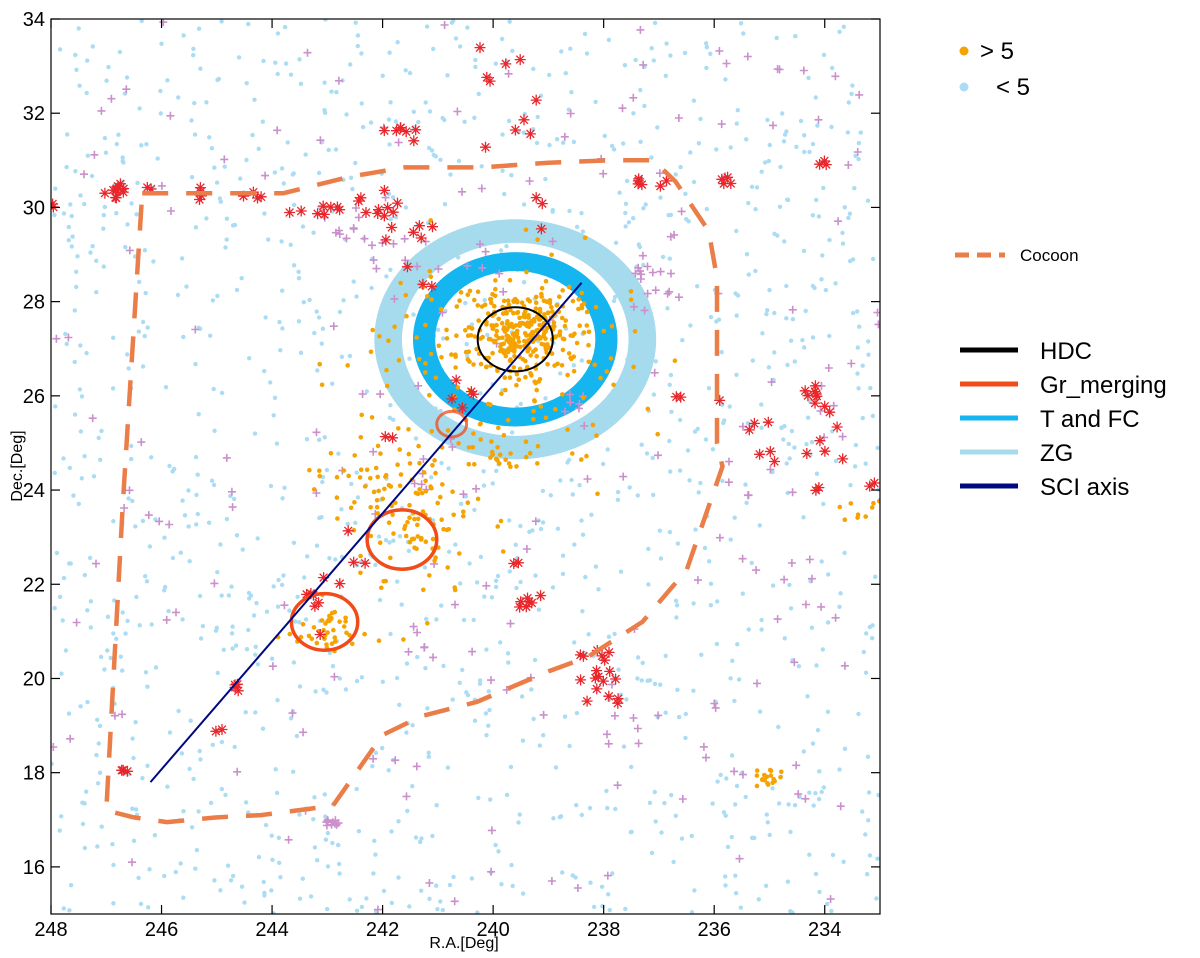  Describe the element at coordinates (1050, 419) in the screenshot. I see `legend-entry-t-and-fc: T and FC` at that location.